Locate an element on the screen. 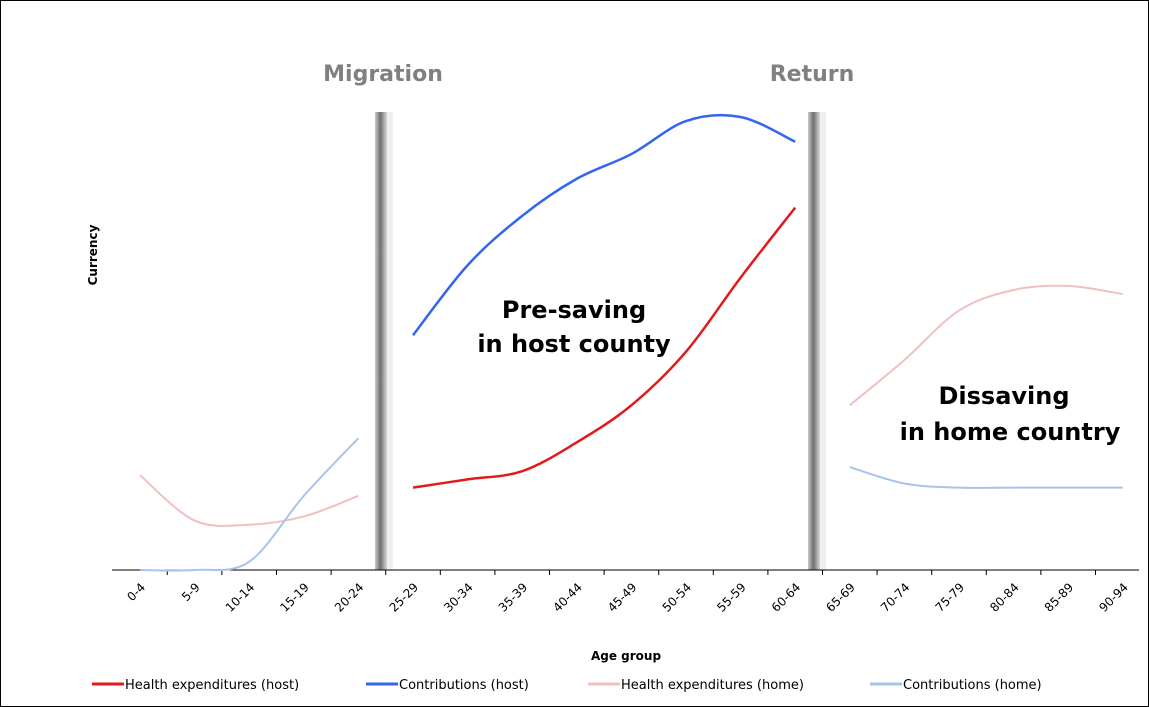  x-tick-label: 90-94 is located at coordinates (1113, 597).